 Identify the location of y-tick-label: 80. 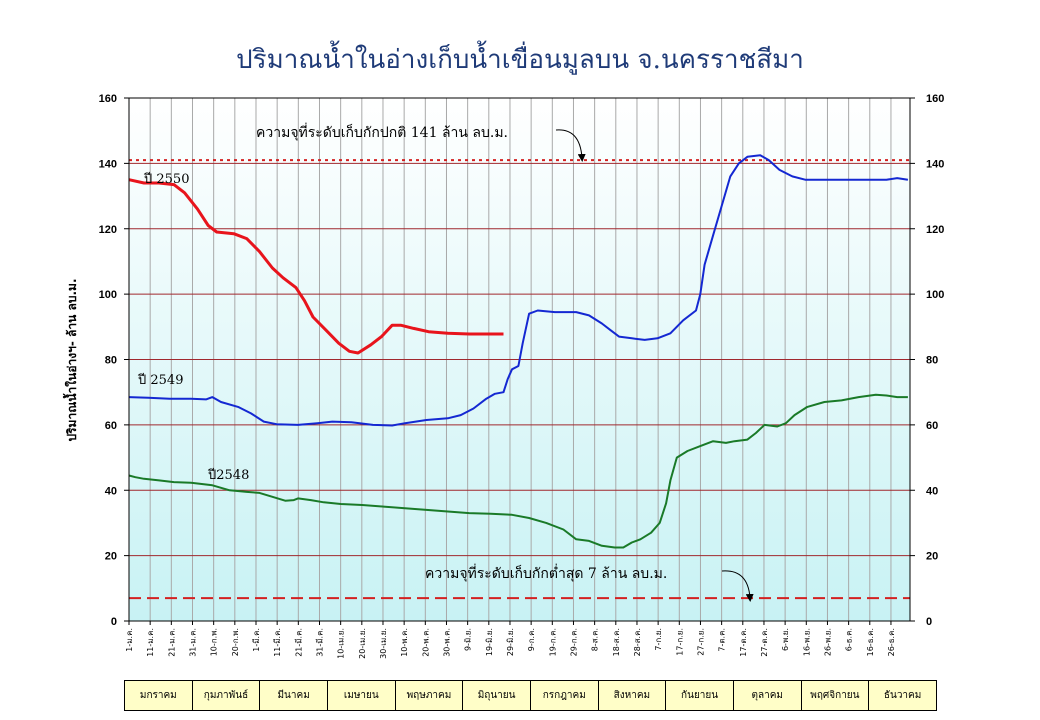
(111, 361).